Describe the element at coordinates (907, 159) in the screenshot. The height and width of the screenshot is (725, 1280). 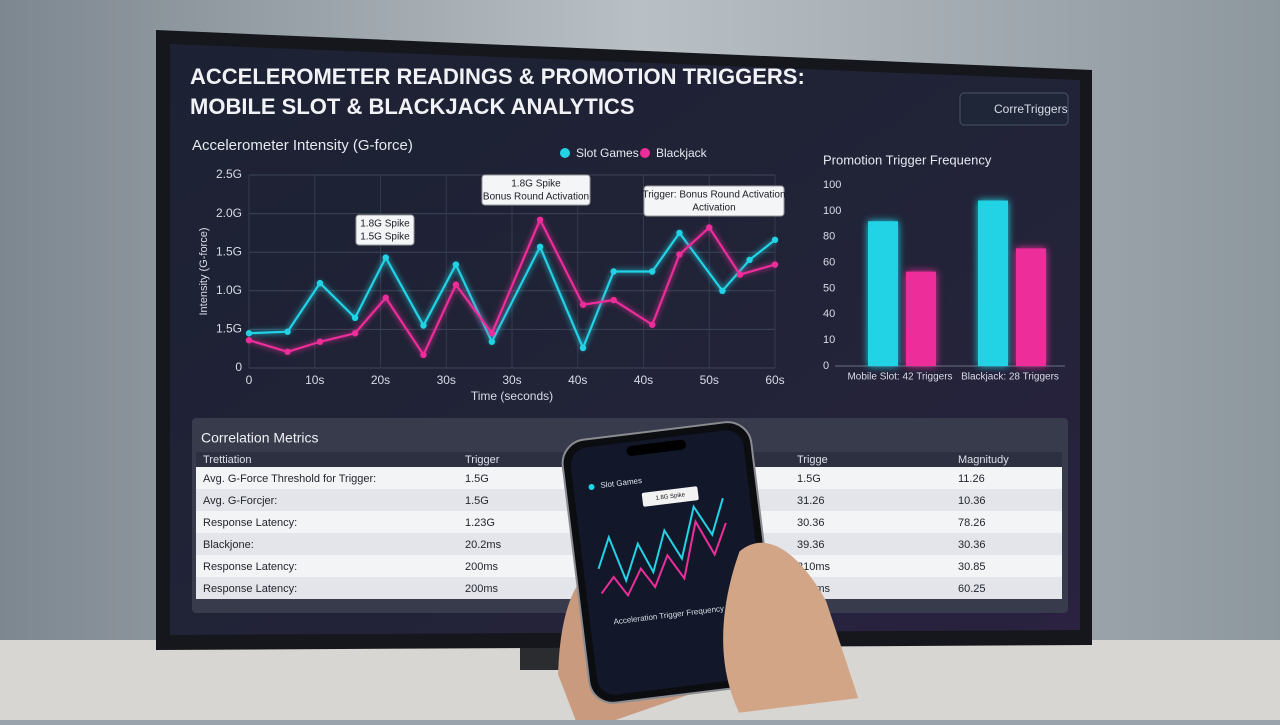
I see `chart-title: Promotion Trigger Frequency` at that location.